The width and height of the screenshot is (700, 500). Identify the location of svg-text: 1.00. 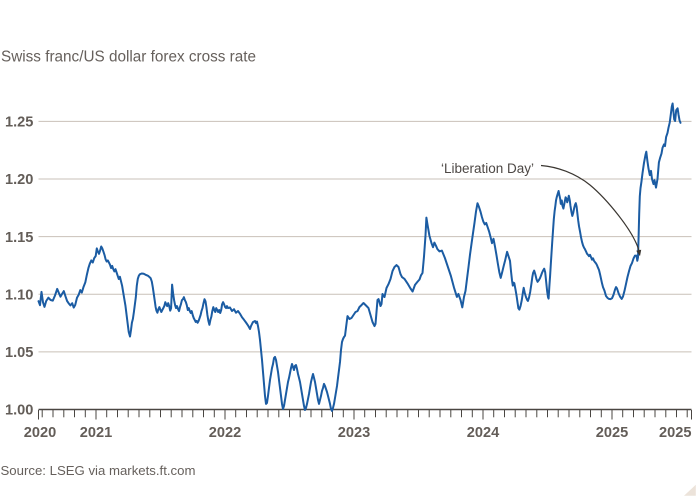
(19, 411).